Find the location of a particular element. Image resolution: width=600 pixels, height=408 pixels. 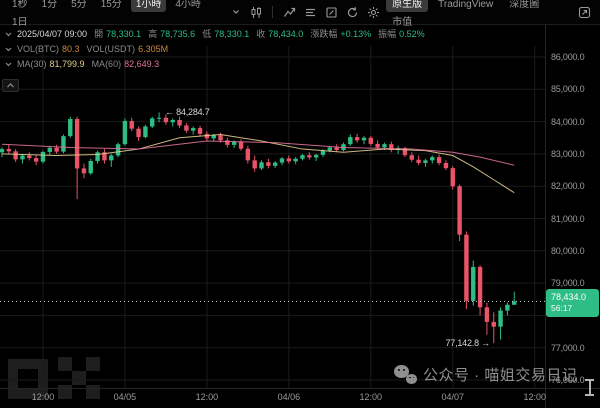

fullscreen-icon is located at coordinates (584, 12).